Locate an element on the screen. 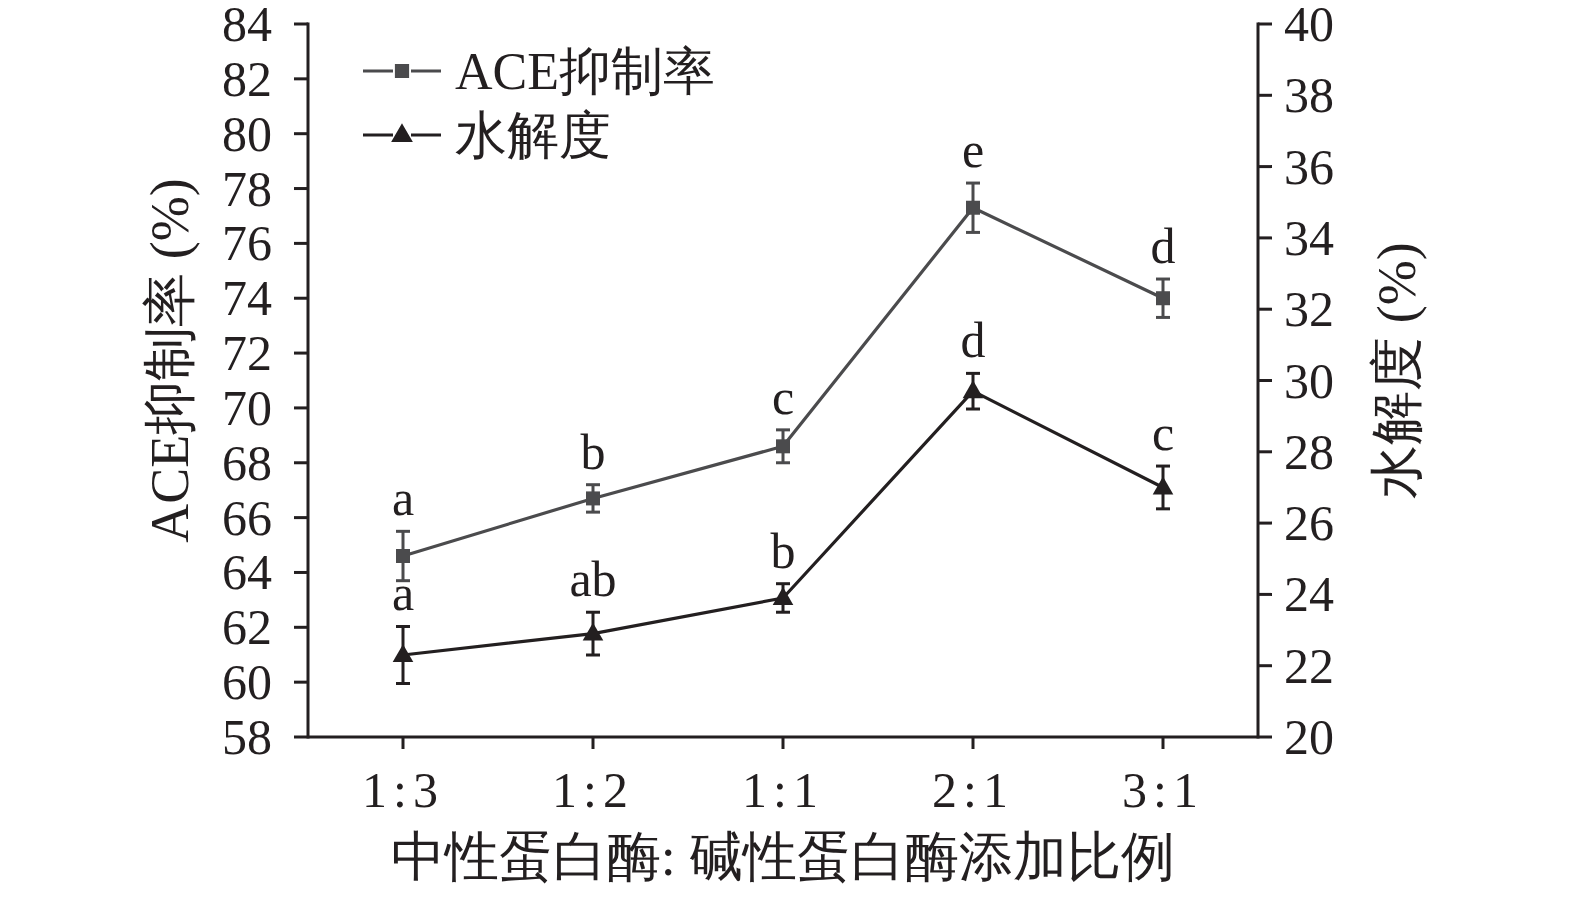  ylabel: ACE抑制率 (%) is located at coordinates (170, 360).